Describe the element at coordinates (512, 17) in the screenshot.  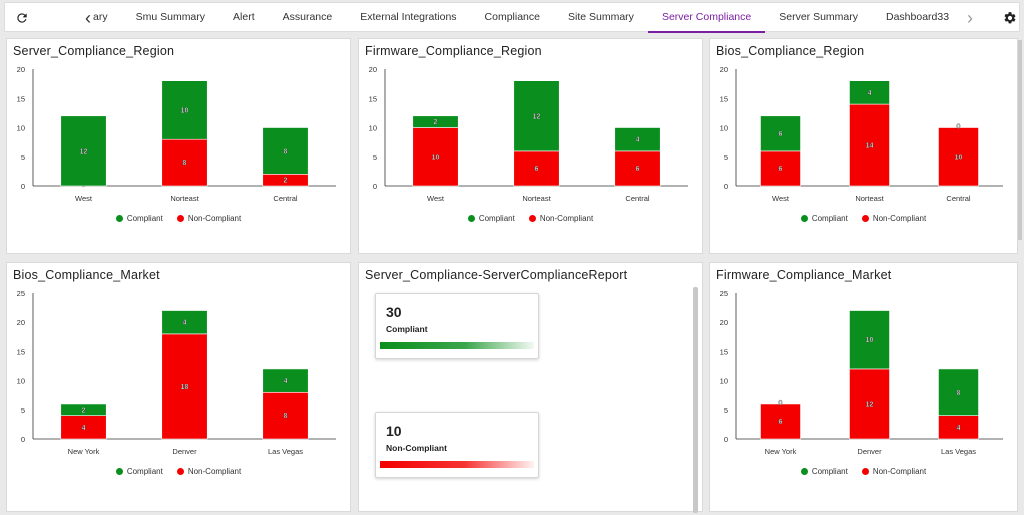
I see `tab-compliance: Compliance` at that location.